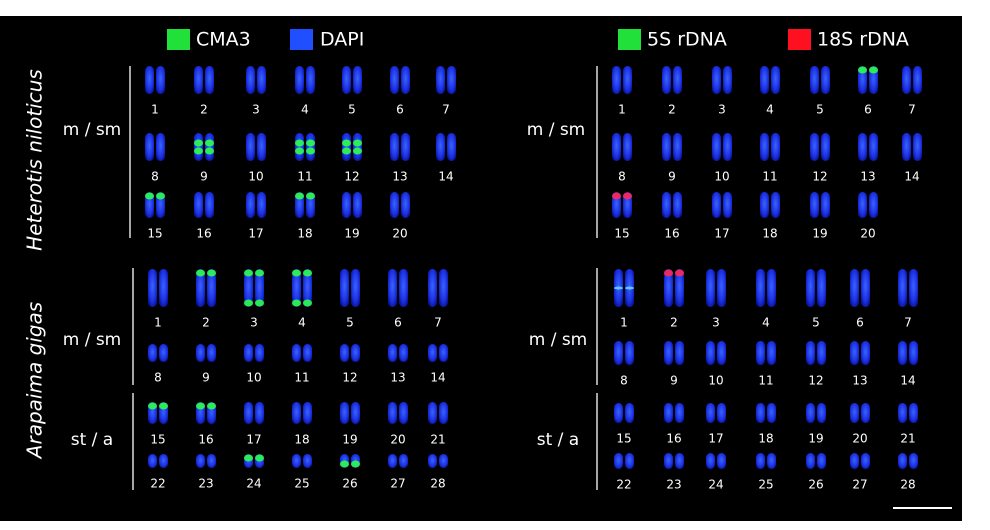 Image resolution: width=990 pixels, height=530 pixels. What do you see at coordinates (305, 110) in the screenshot?
I see `chromosome-number: 4` at bounding box center [305, 110].